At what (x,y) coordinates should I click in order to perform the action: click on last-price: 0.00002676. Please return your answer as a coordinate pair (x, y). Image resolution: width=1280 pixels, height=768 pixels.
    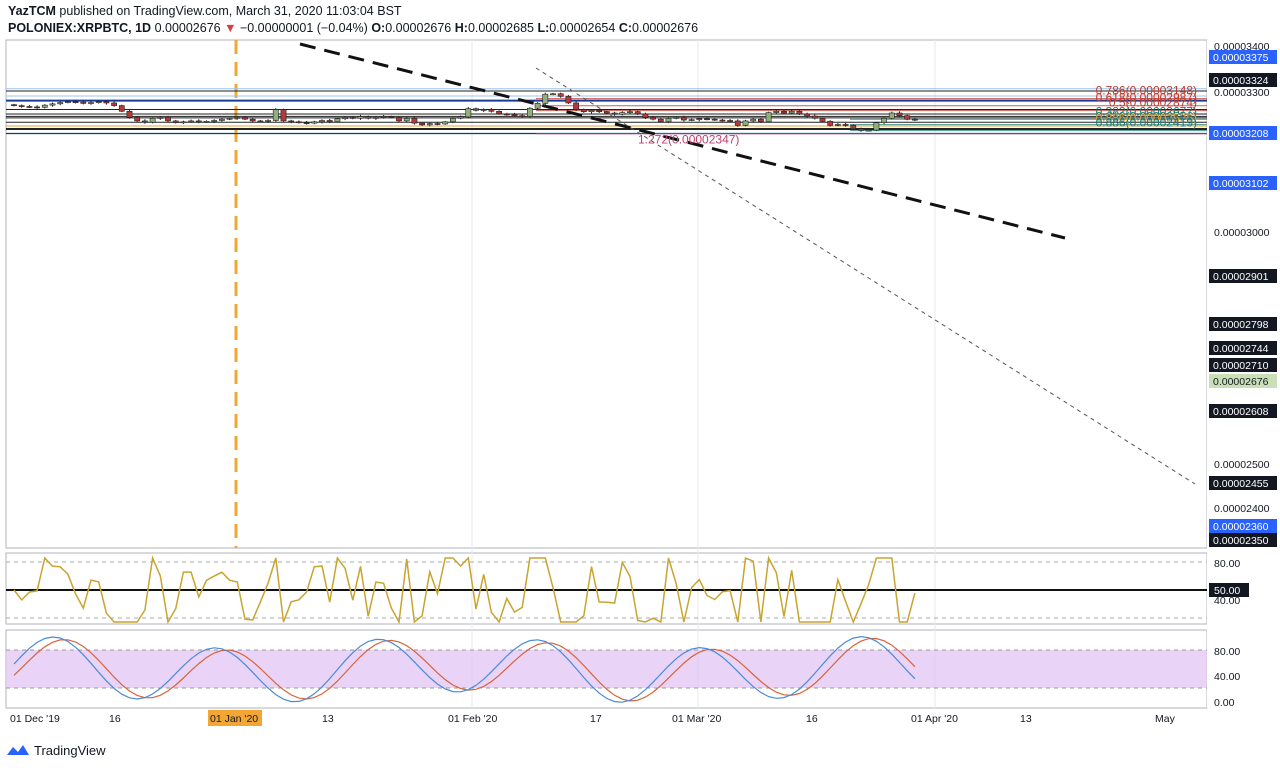
    Looking at the image, I should click on (187, 28).